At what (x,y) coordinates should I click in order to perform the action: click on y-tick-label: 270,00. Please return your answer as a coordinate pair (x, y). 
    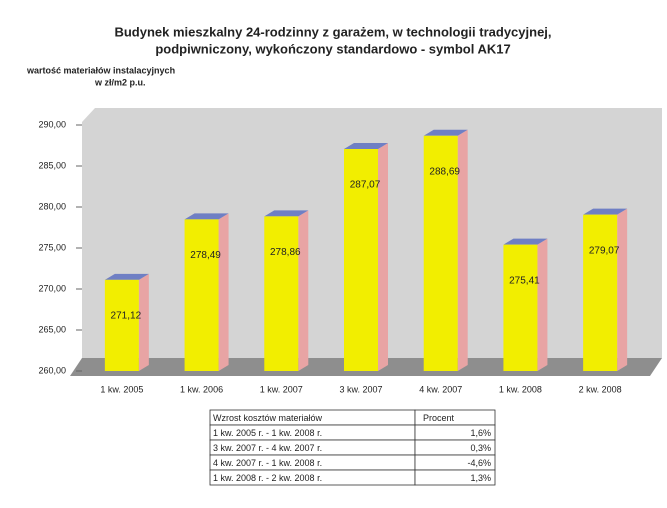
    Looking at the image, I should click on (52, 288).